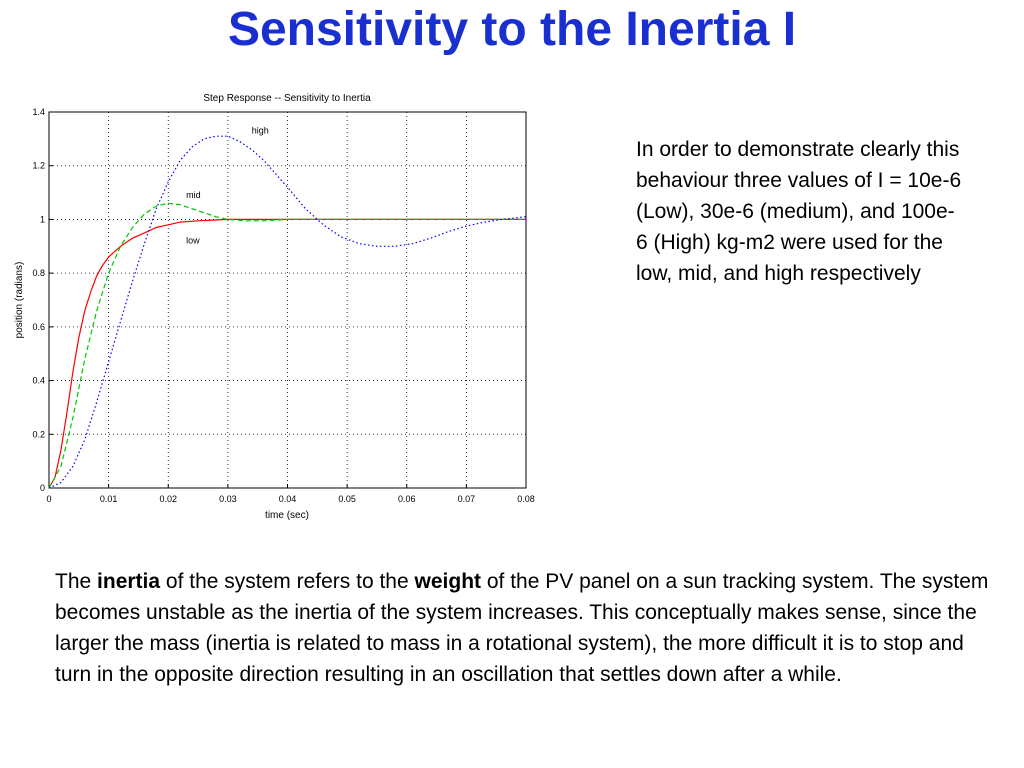  Describe the element at coordinates (407, 499) in the screenshot. I see `x-tick-label: 0.06` at that location.